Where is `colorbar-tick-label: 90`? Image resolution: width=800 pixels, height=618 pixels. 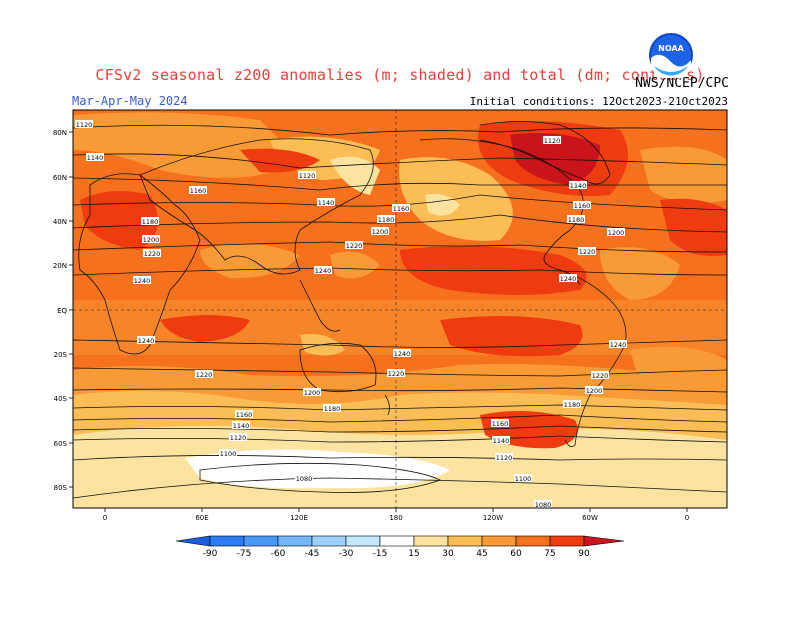 colorbar-tick-label: 90 is located at coordinates (584, 554).